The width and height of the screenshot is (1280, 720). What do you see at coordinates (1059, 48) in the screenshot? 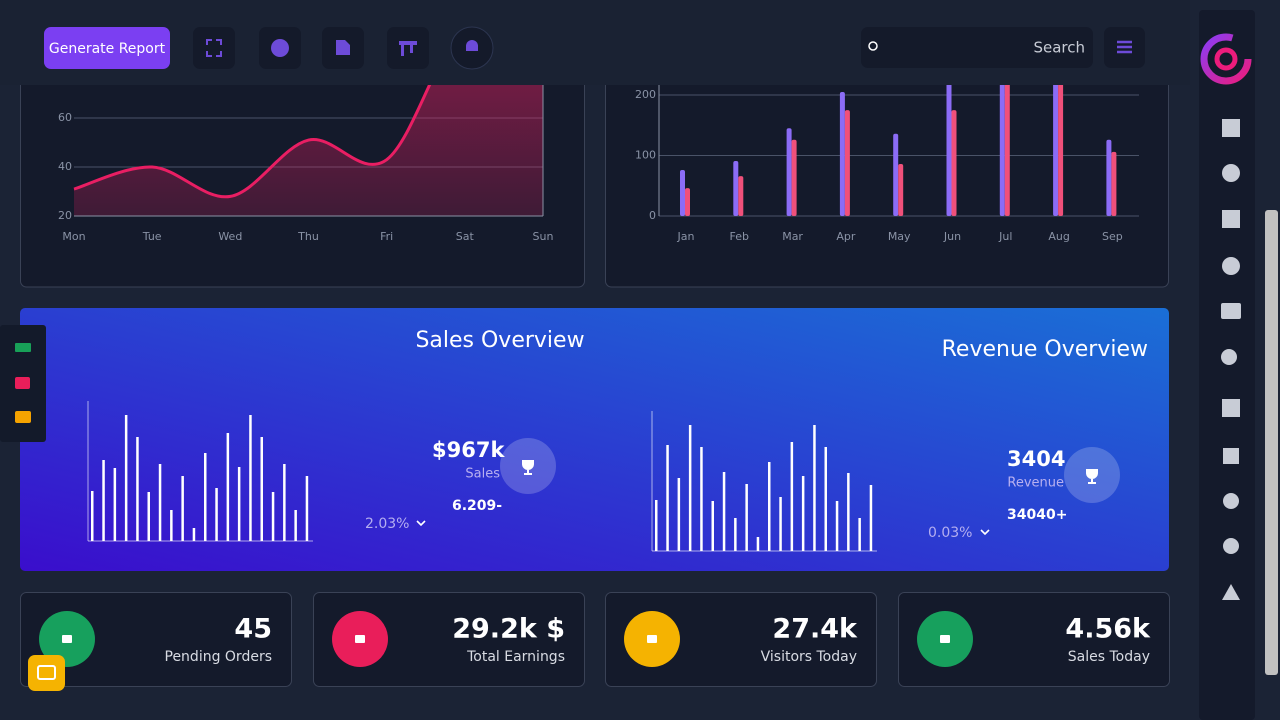
I see `search-placeholder: Search` at bounding box center [1059, 48].